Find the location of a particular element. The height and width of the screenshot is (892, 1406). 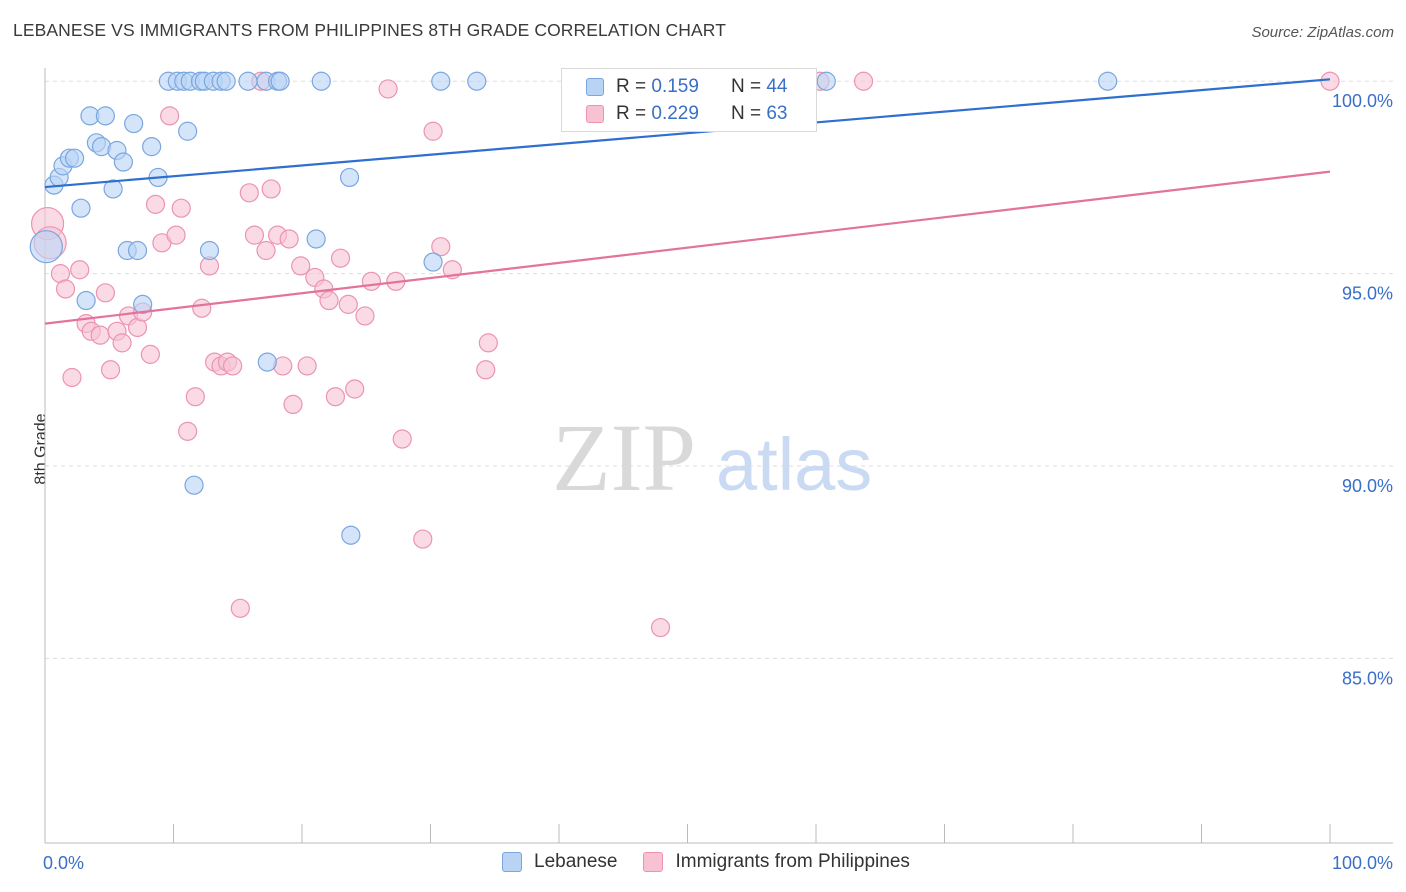

y-tick-label: 90.0% is located at coordinates (1367, 486).